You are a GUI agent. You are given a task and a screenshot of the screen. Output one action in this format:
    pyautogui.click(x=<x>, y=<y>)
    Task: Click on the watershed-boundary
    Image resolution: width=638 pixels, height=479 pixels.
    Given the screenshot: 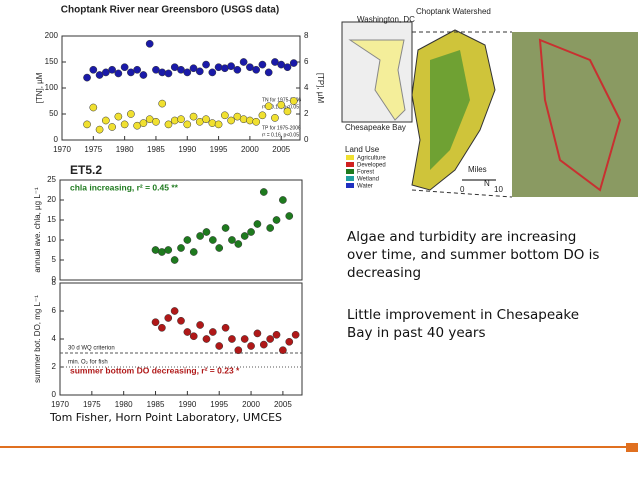 What is the action you would take?
    pyautogui.click(x=580, y=115)
    